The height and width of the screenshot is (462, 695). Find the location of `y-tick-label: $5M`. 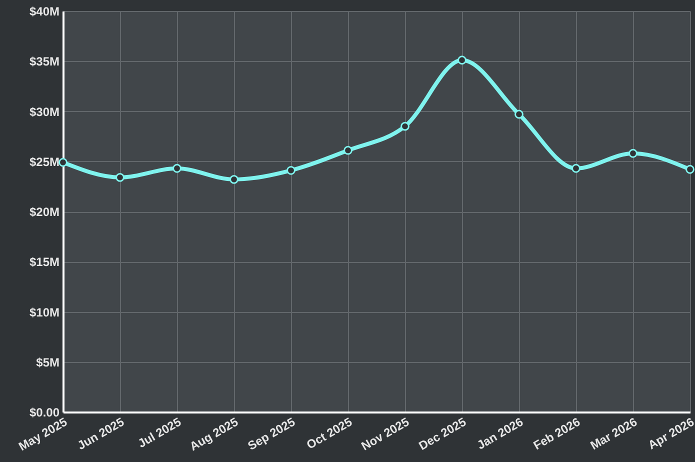

y-tick-label: $5M is located at coordinates (48, 362).